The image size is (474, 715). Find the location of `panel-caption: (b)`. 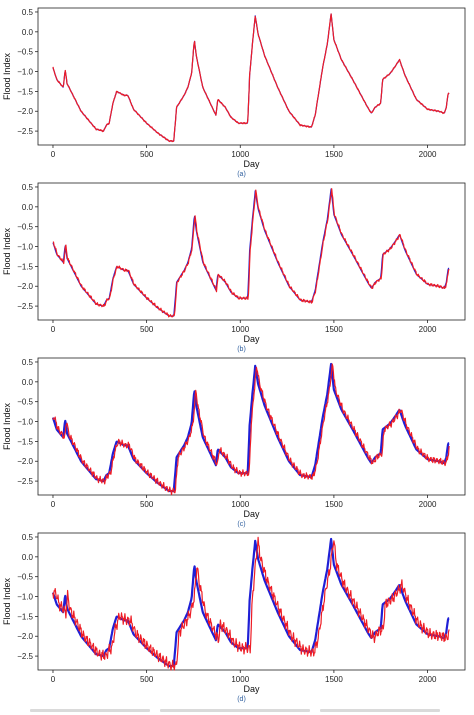

panel-caption: (b) is located at coordinates (241, 349).